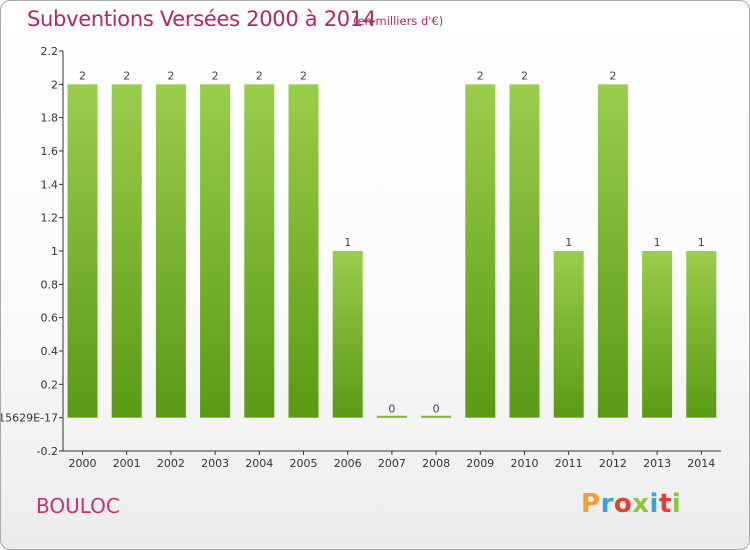  I want to click on data-label-2007: 0, so click(391, 409).